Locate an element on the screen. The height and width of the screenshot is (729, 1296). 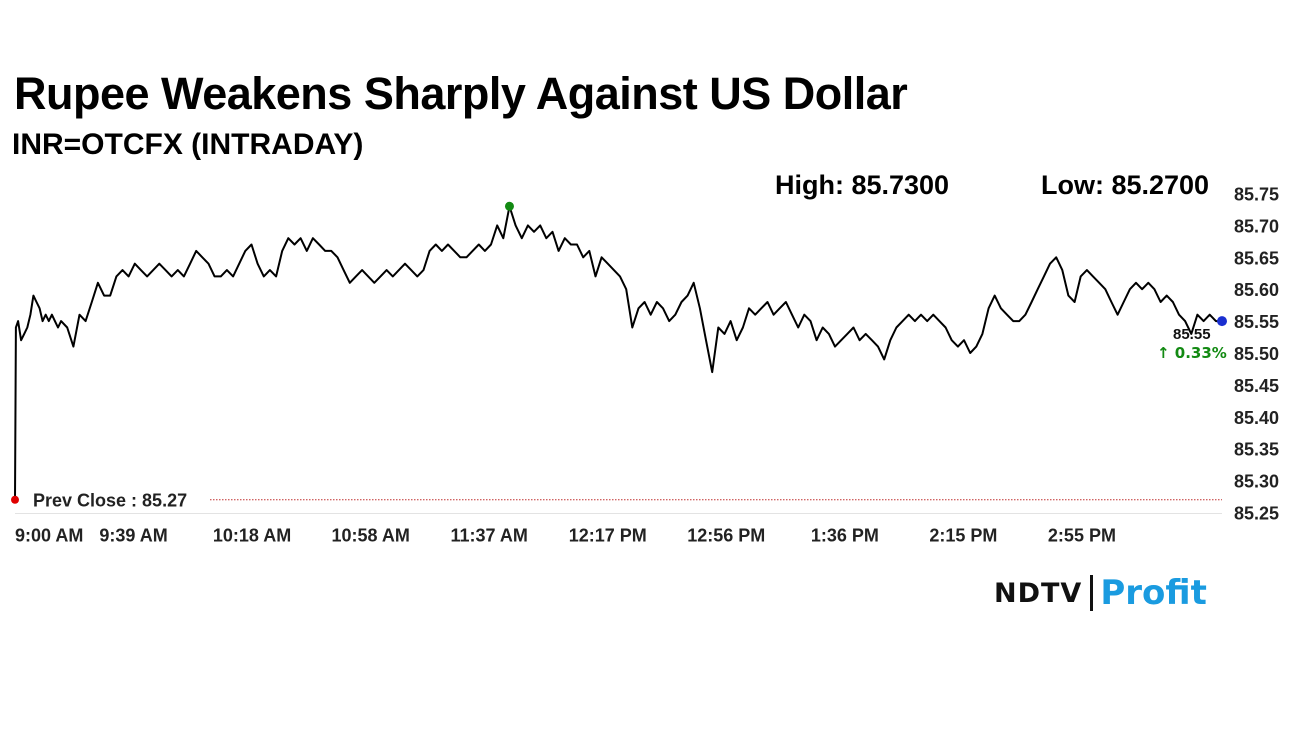
chart-title: Rupee Weakens Sharply Against US Dollar is located at coordinates (461, 93).